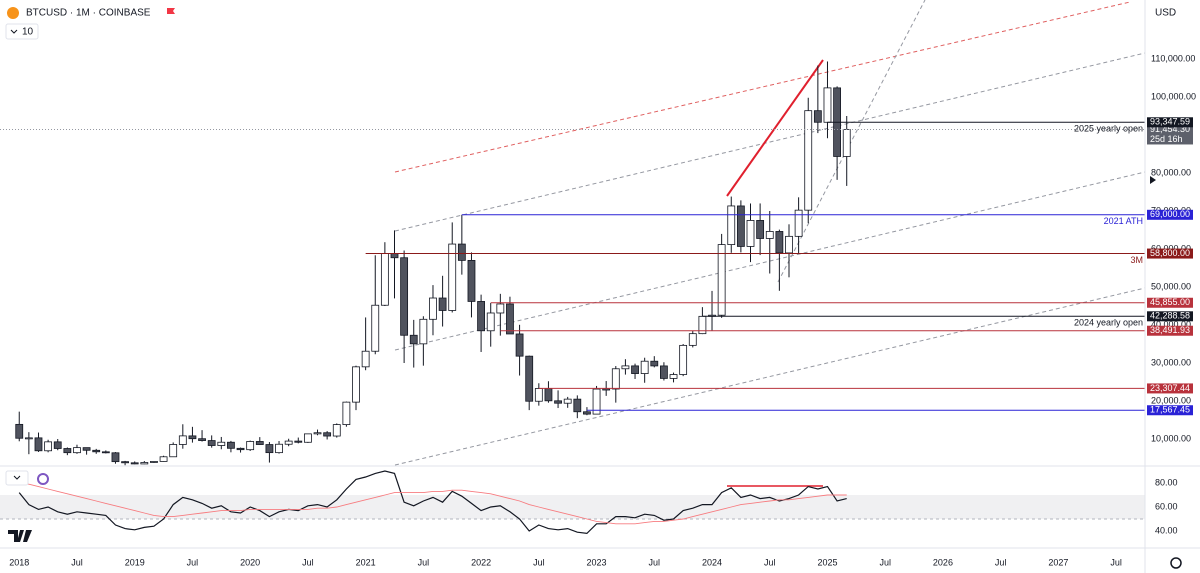 This screenshot has height=573, width=1200. I want to click on interval-box, so click(22, 31).